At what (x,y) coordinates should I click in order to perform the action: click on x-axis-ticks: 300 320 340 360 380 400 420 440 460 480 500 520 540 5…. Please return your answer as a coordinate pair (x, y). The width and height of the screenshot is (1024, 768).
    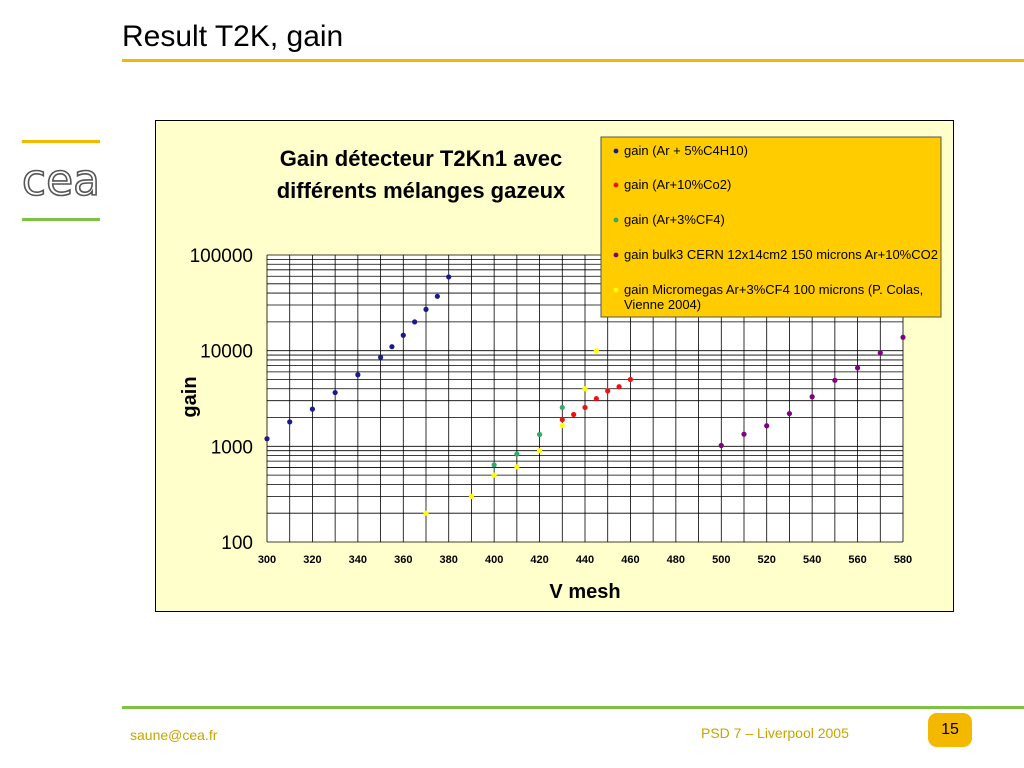
    Looking at the image, I should click on (585, 560).